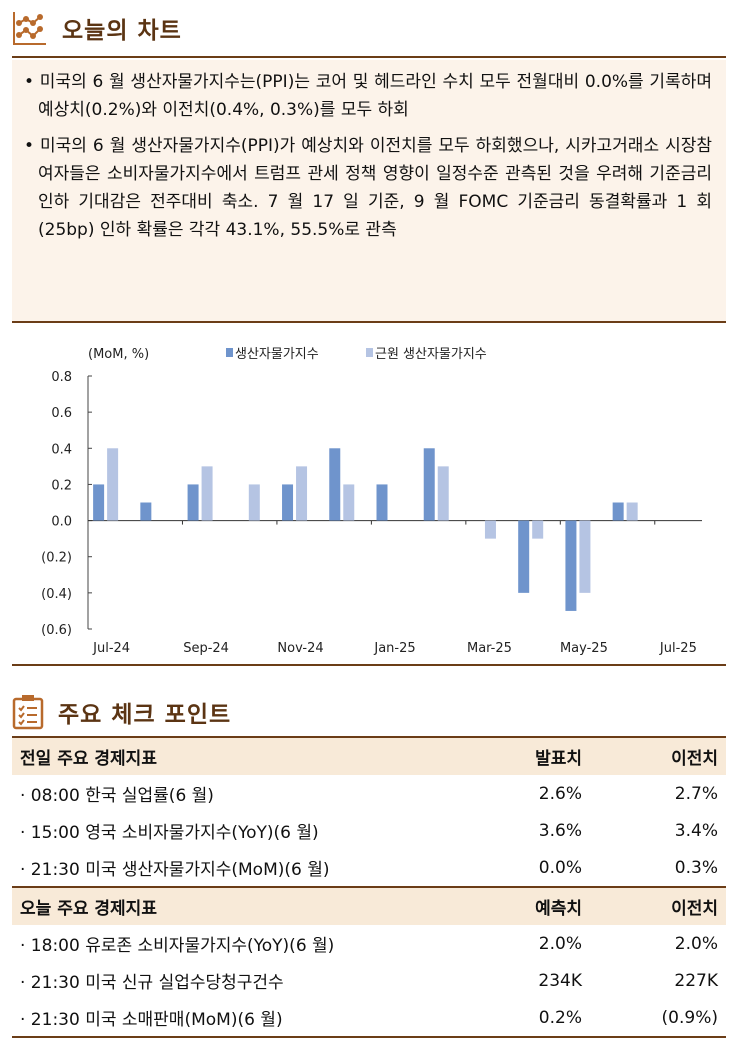 The image size is (734, 1058). I want to click on header-cell: 전일 주요 경제지표, so click(233, 755).